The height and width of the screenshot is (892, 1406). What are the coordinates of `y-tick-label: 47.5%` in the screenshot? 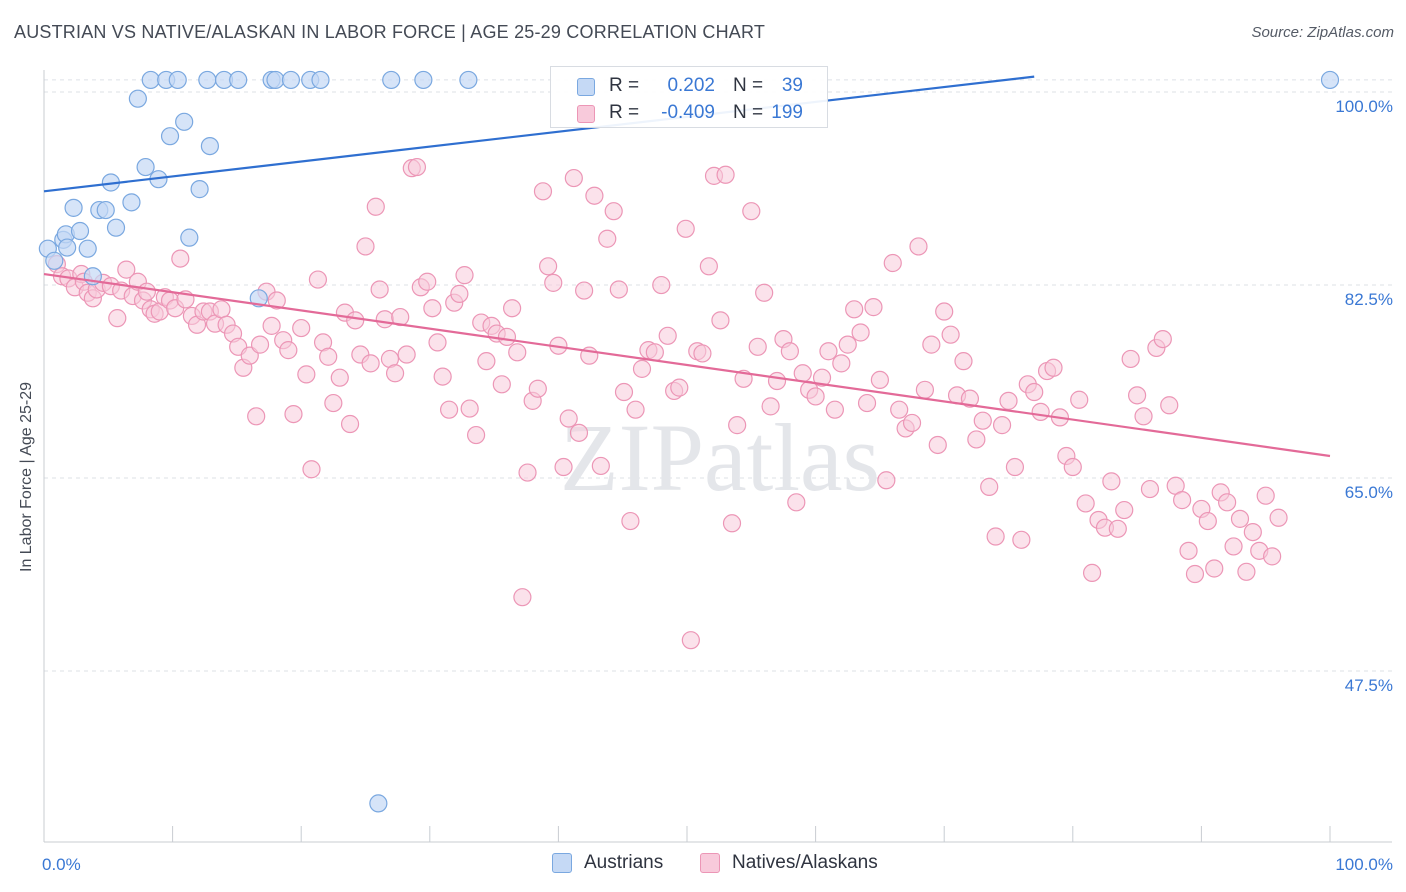 It's located at (1369, 685).